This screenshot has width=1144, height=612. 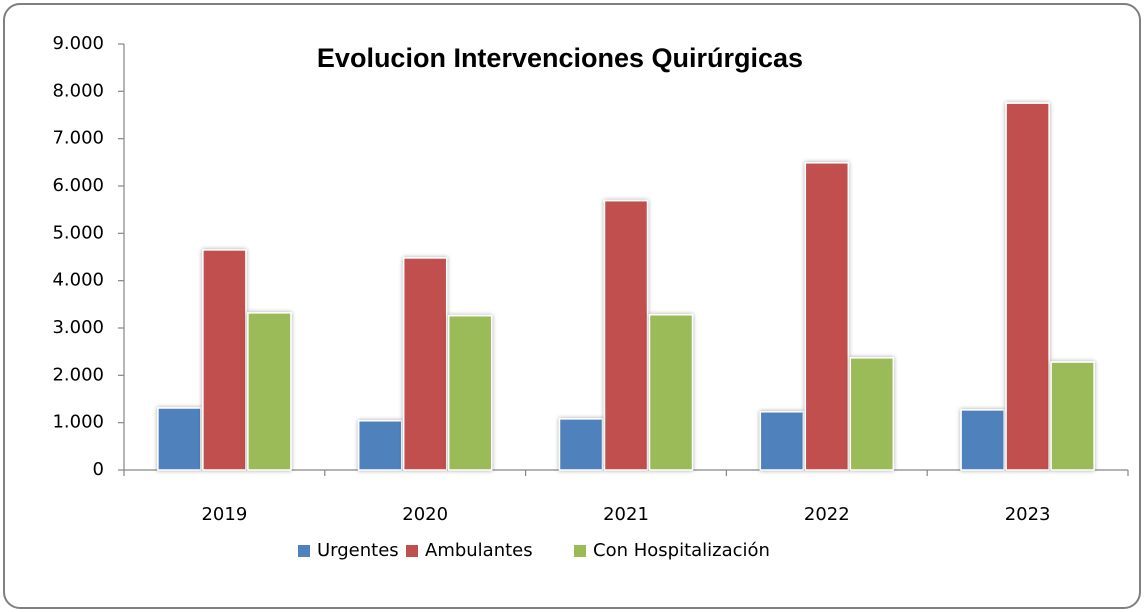 I want to click on y-tick-label: 2.000, so click(x=78, y=374).